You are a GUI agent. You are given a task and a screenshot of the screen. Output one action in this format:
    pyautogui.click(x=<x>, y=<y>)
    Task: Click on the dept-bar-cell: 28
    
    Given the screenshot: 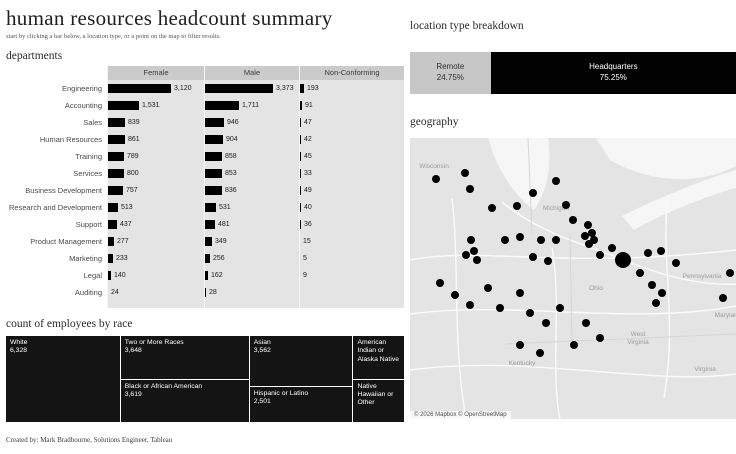 What is the action you would take?
    pyautogui.click(x=251, y=292)
    